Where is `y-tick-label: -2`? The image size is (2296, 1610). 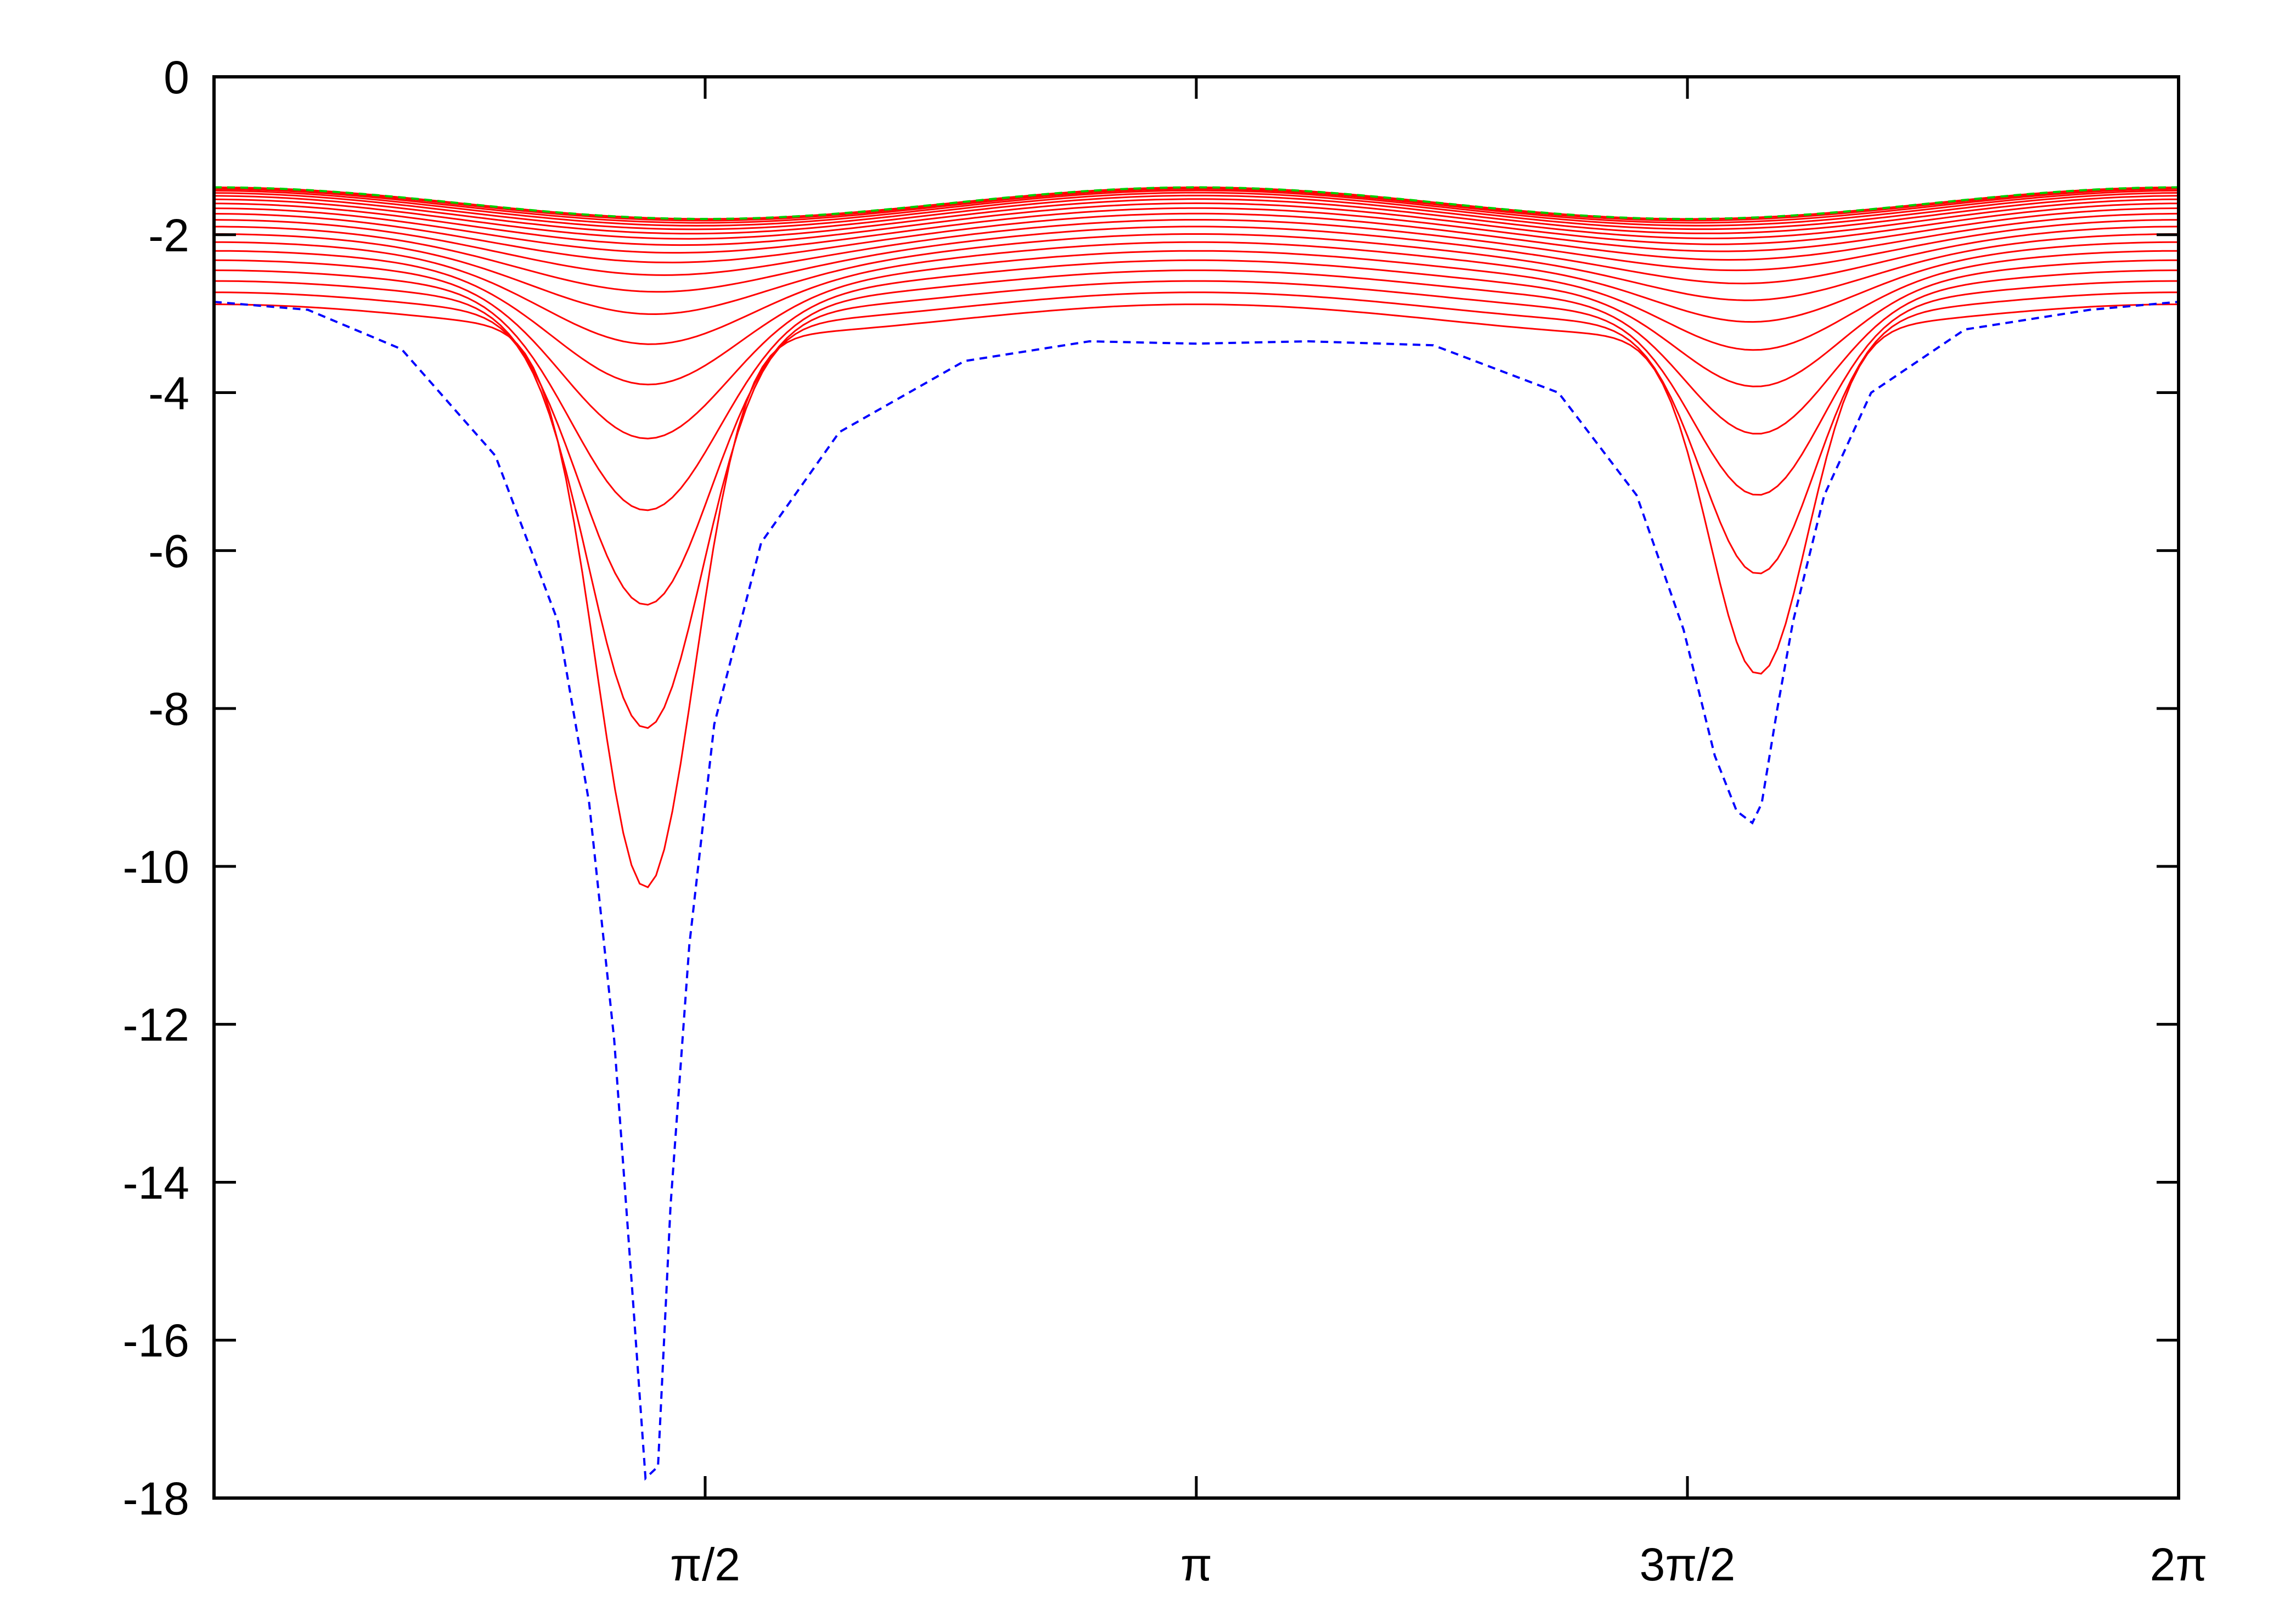 y-tick-label: -2 is located at coordinates (168, 235).